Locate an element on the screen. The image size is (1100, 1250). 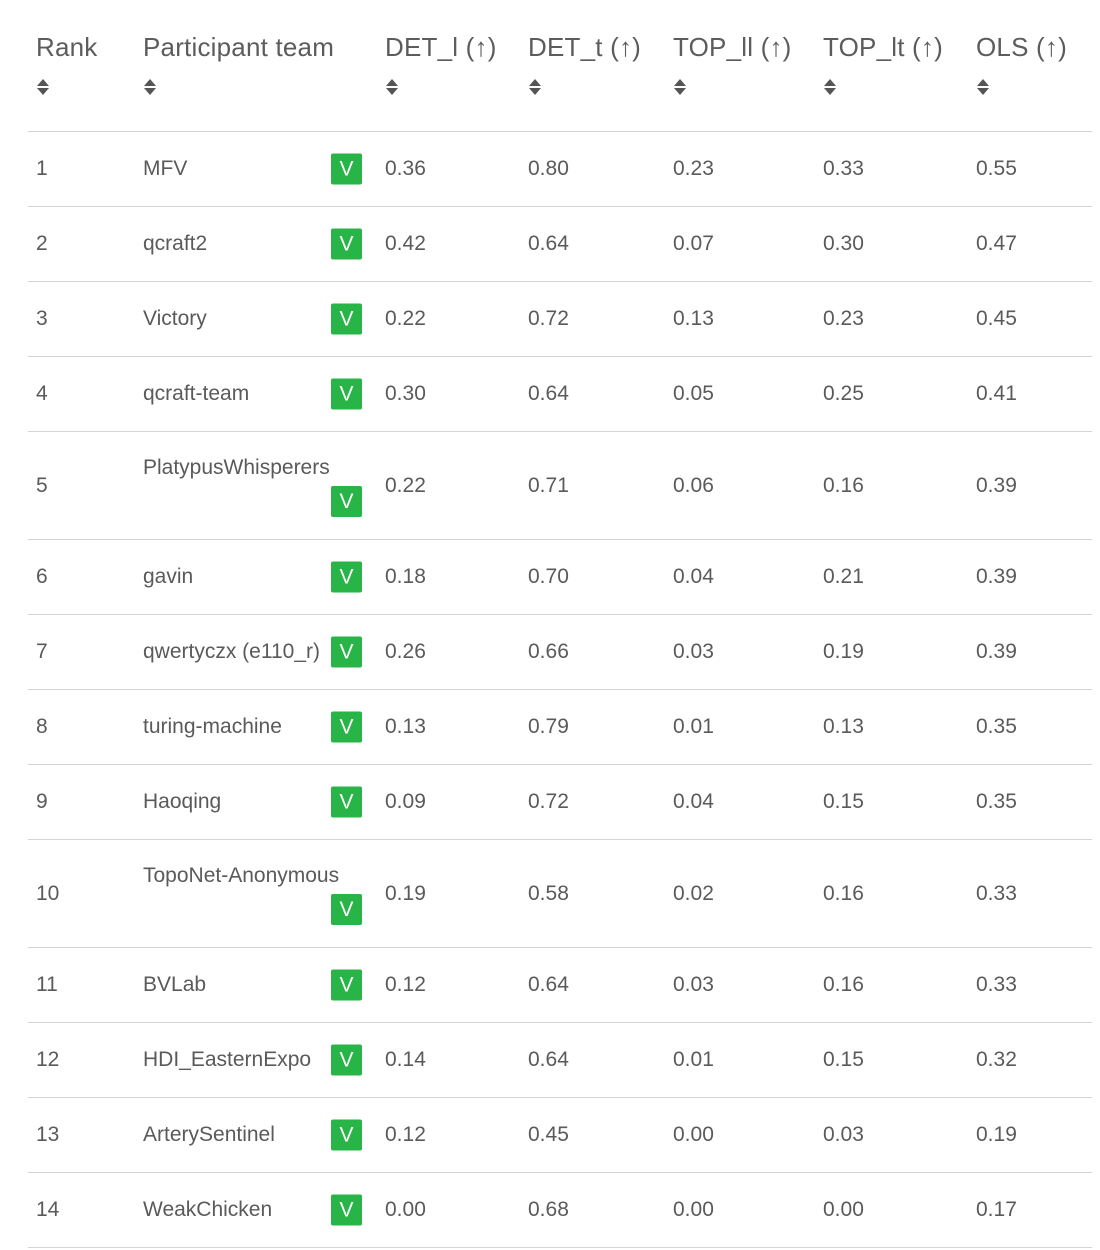
column-header-top_lt: TOP_lt (↑) is located at coordinates (883, 64).